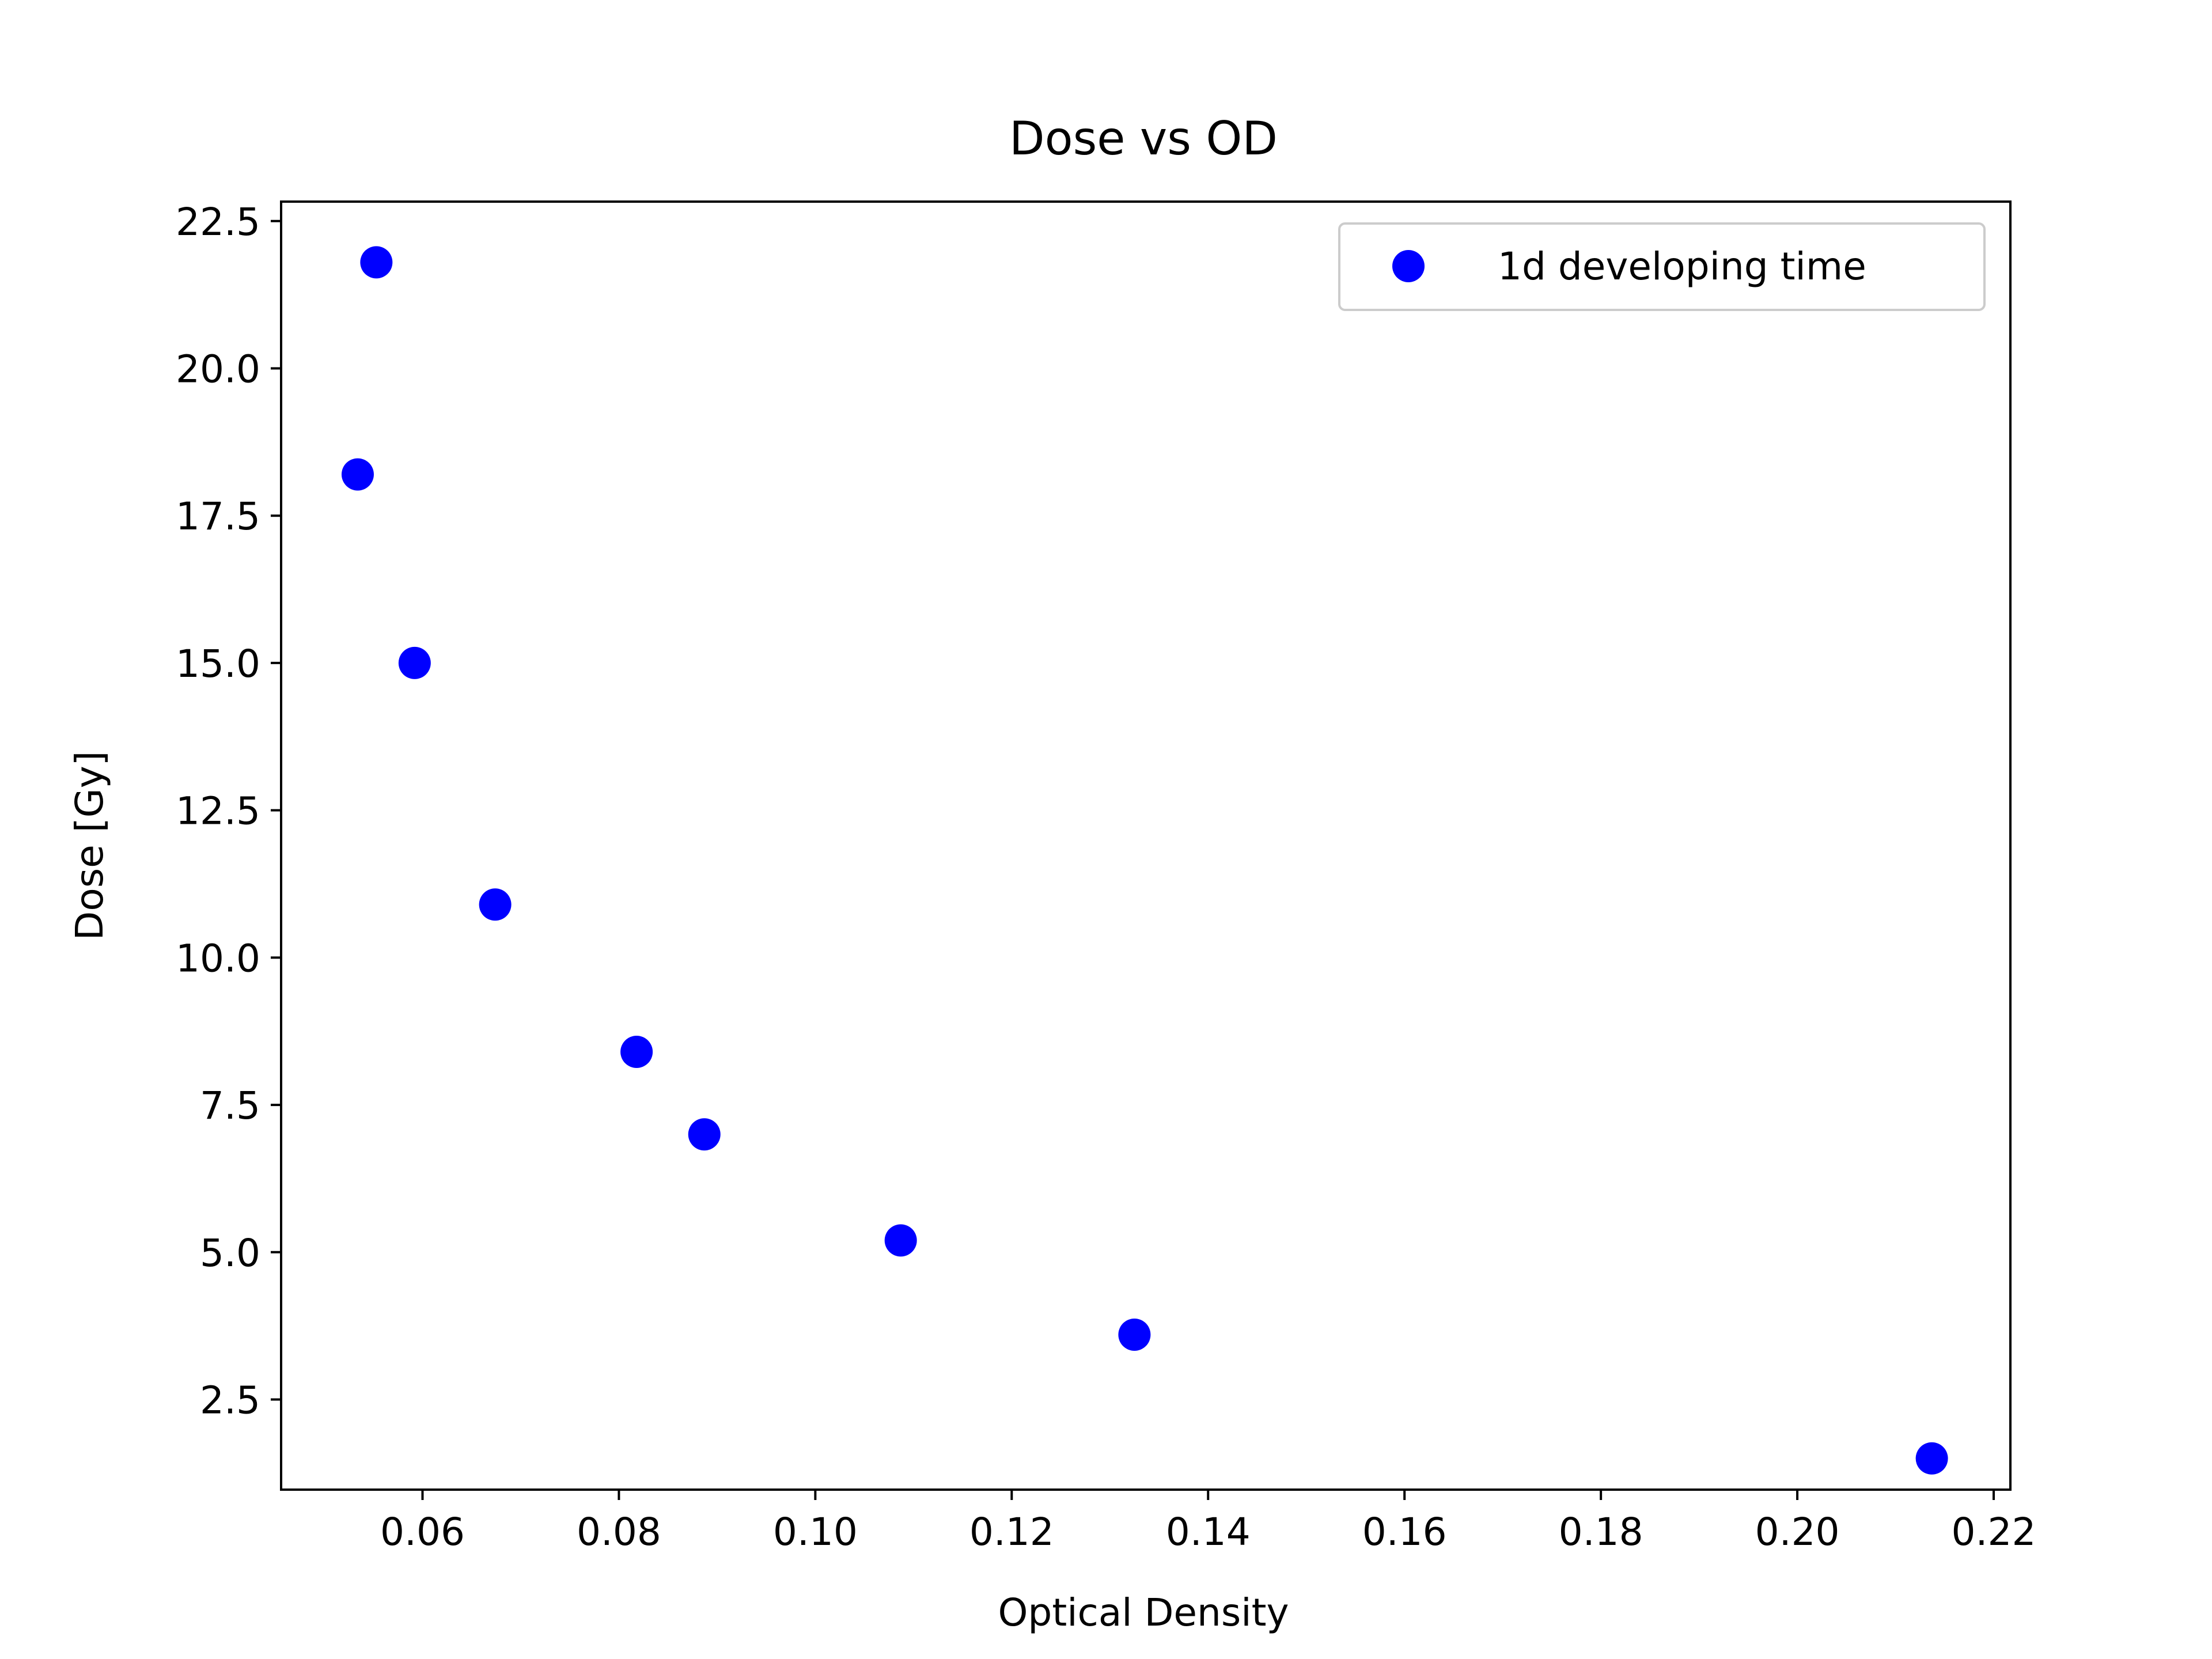 The width and height of the screenshot is (2212, 1659). Describe the element at coordinates (218, 958) in the screenshot. I see `y-tick-label: 10.0` at that location.